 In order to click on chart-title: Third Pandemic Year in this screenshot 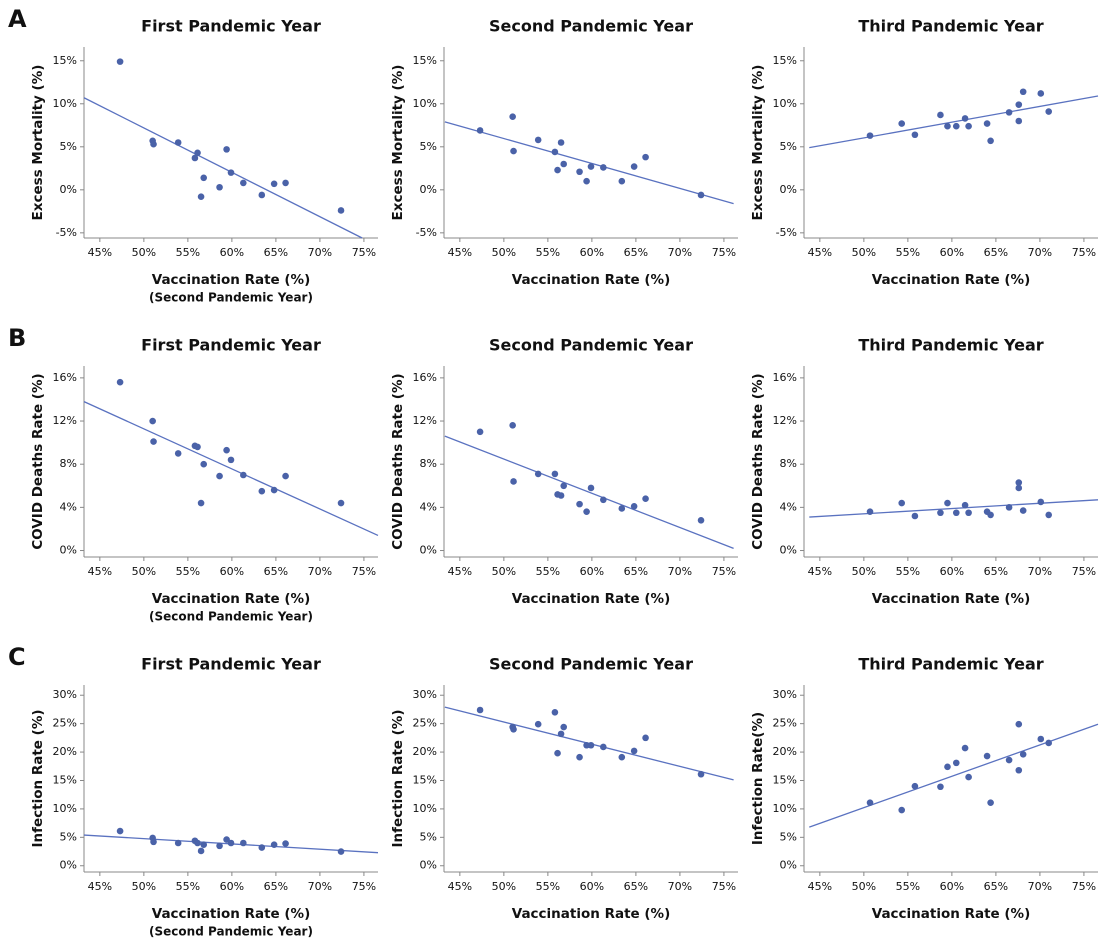, I will do `click(950, 26)`.